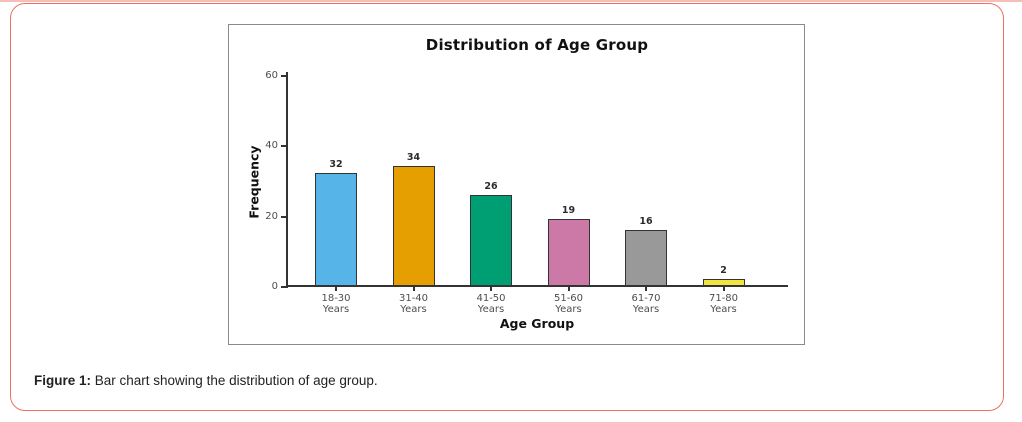 The image size is (1022, 422). Describe the element at coordinates (568, 252) in the screenshot. I see `bar-51-60-years` at that location.